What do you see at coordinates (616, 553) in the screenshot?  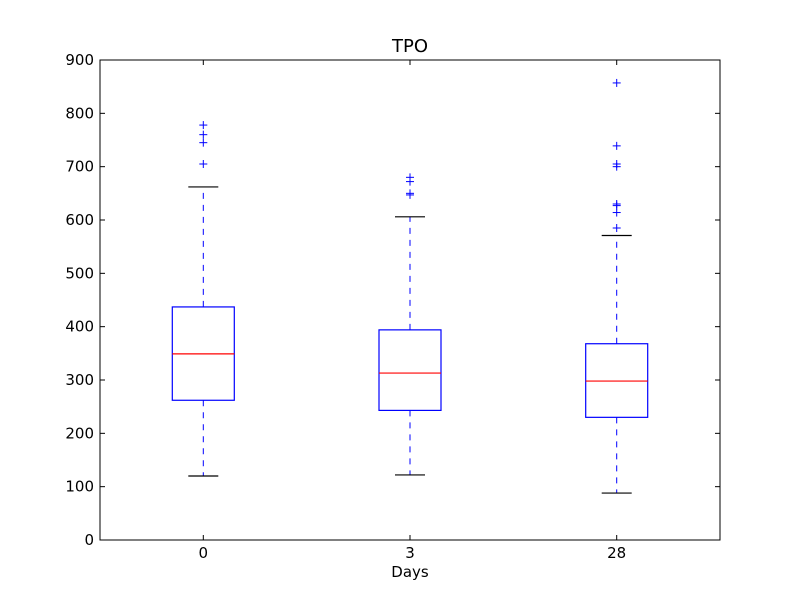 I see `x-tick-label: 28` at bounding box center [616, 553].